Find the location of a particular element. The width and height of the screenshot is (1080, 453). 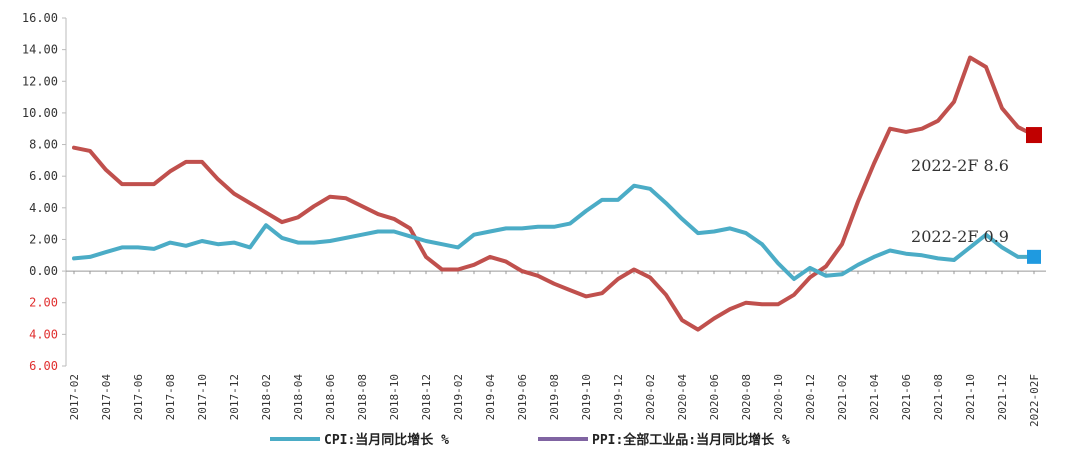

y-tick-label: 12.00 is located at coordinates (40, 81).